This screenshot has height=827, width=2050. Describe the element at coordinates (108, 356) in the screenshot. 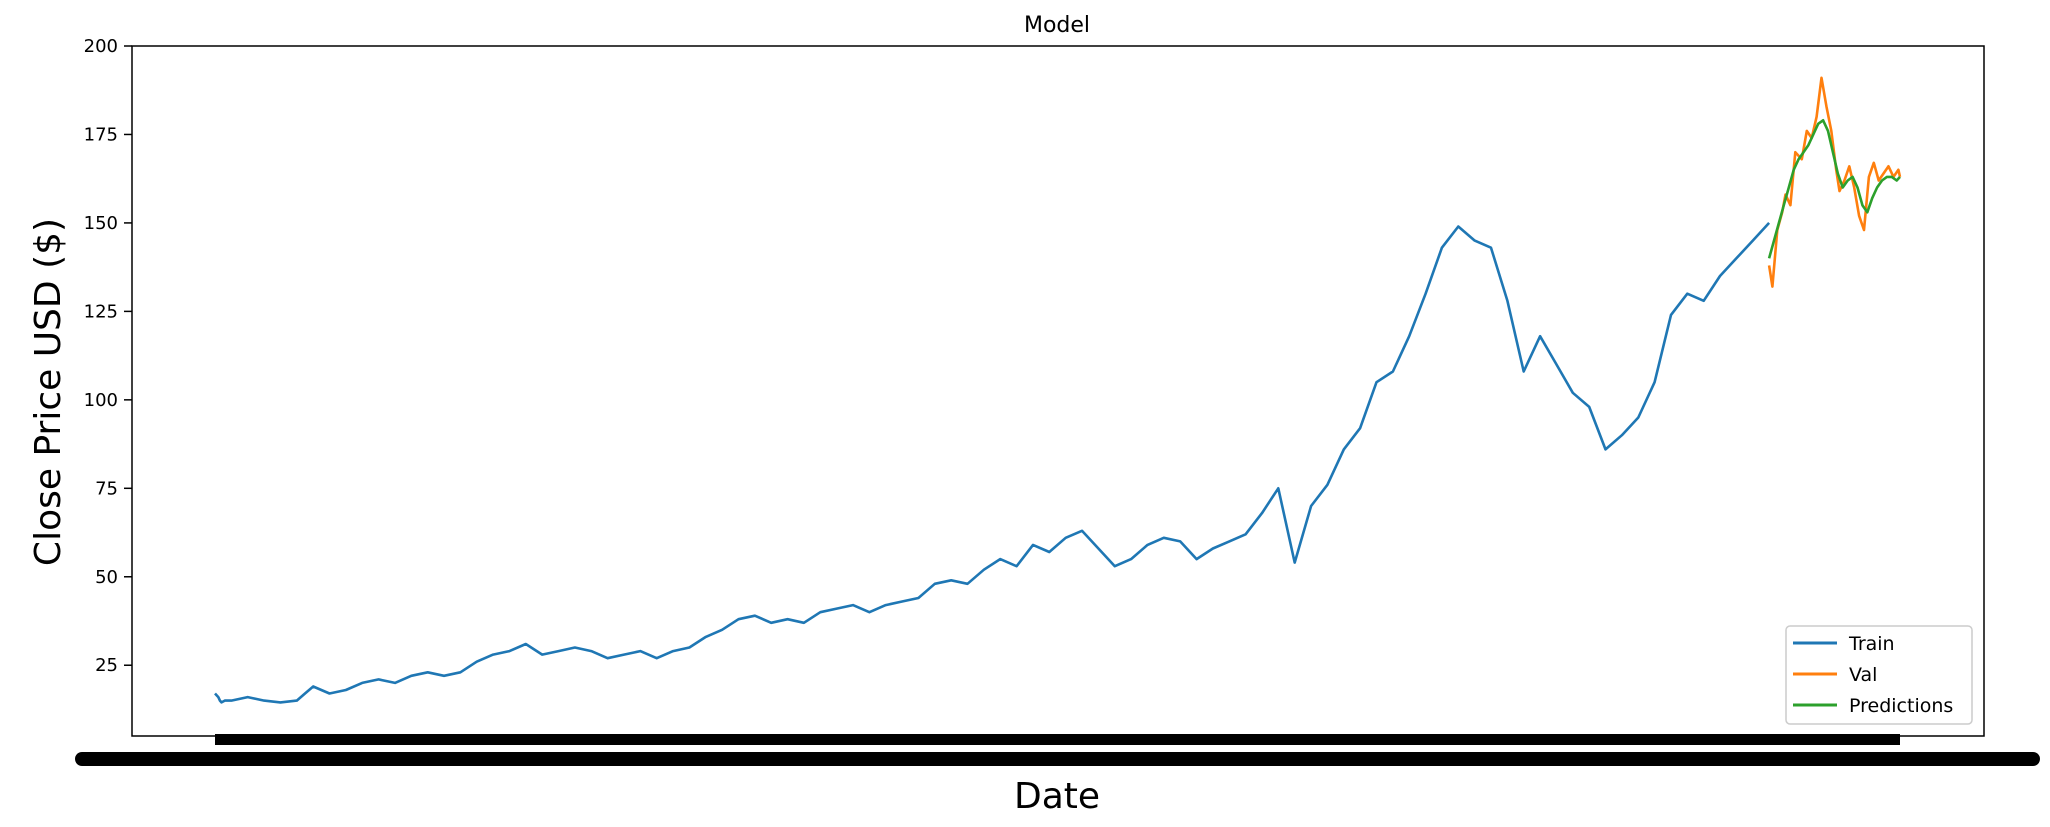

I see `y-axis: 25 50 75 100 125 150 175 200` at that location.